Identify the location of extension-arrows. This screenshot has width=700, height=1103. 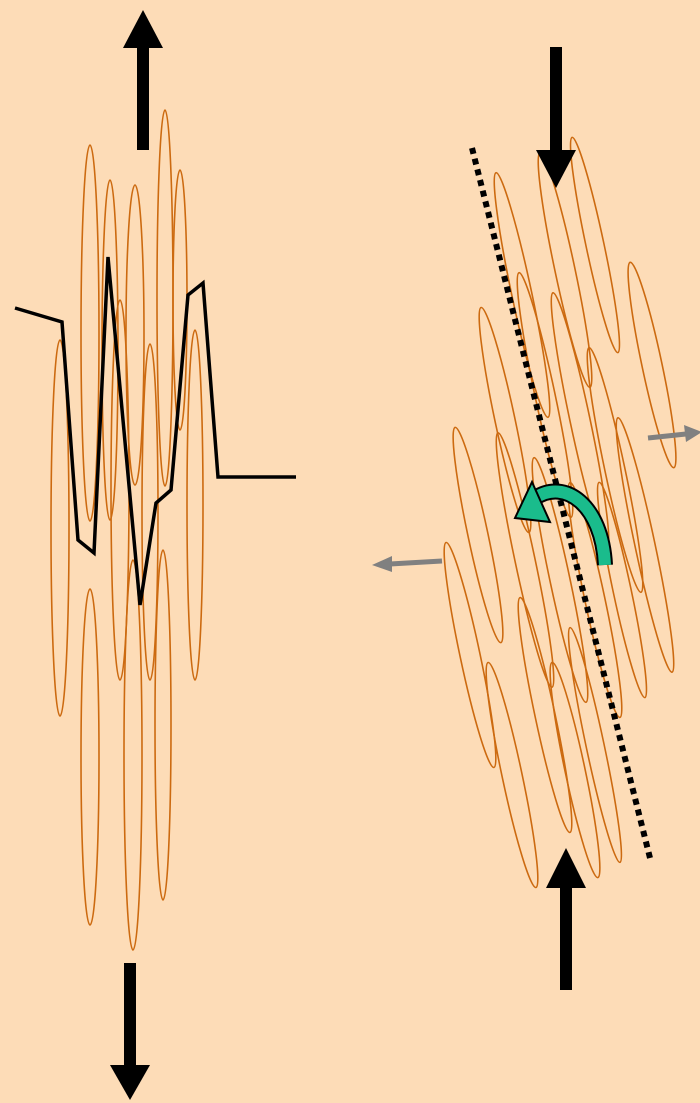
(536, 498).